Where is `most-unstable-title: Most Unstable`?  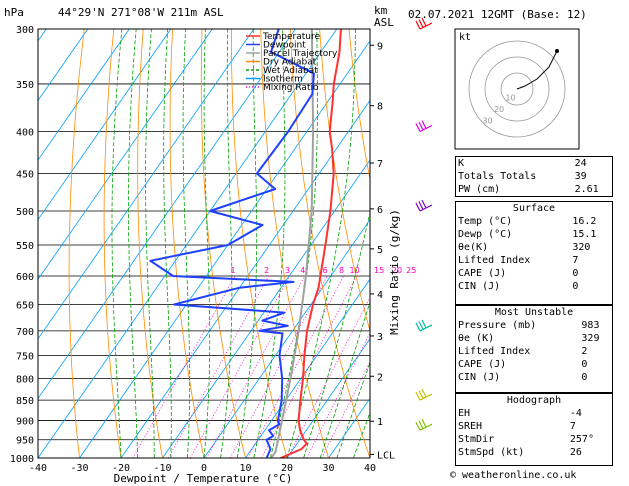 most-unstable-title: Most Unstable is located at coordinates (534, 312).